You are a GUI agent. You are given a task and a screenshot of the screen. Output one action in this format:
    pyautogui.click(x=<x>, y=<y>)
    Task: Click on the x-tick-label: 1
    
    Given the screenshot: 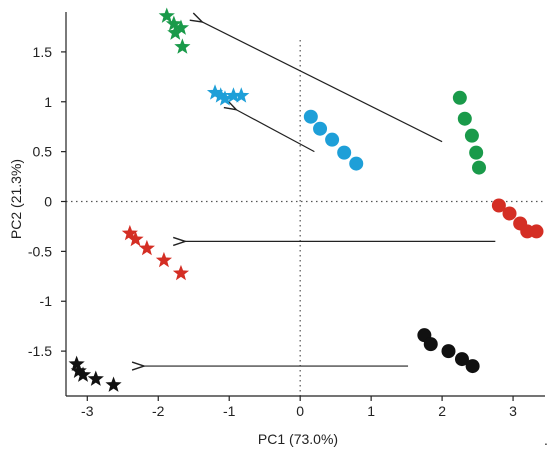 What is the action you would take?
    pyautogui.click(x=371, y=411)
    